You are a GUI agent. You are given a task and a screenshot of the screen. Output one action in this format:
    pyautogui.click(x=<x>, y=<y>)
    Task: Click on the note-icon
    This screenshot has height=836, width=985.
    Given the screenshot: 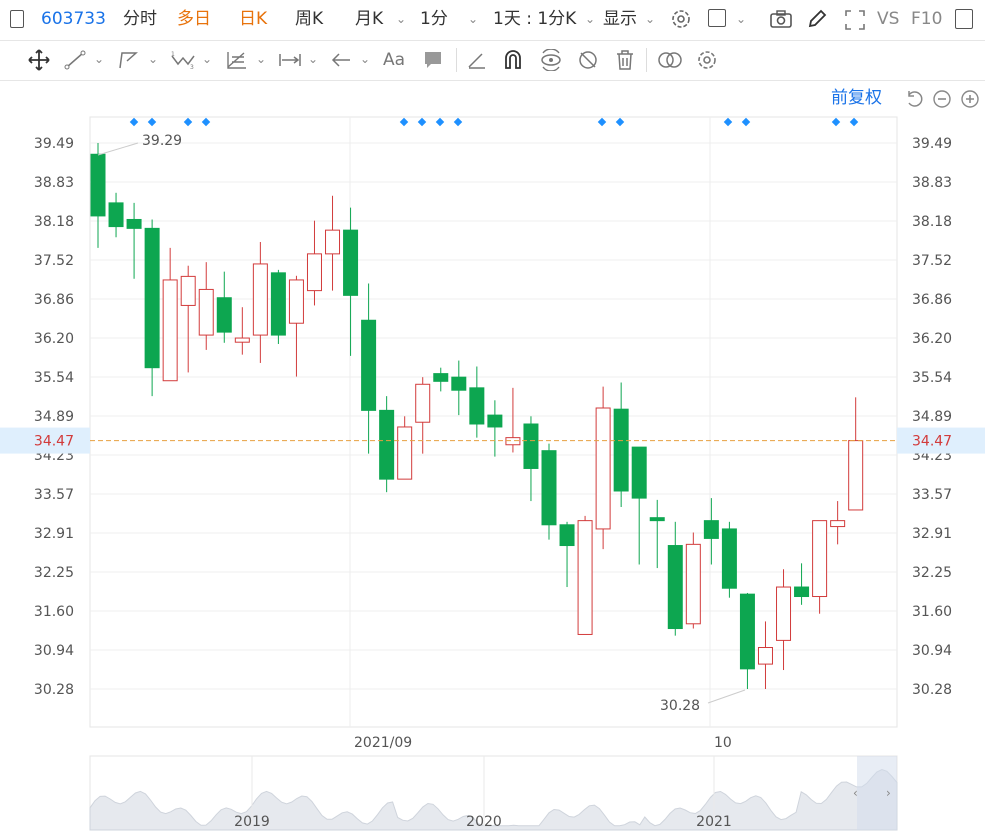 What is the action you would take?
    pyautogui.click(x=433, y=60)
    